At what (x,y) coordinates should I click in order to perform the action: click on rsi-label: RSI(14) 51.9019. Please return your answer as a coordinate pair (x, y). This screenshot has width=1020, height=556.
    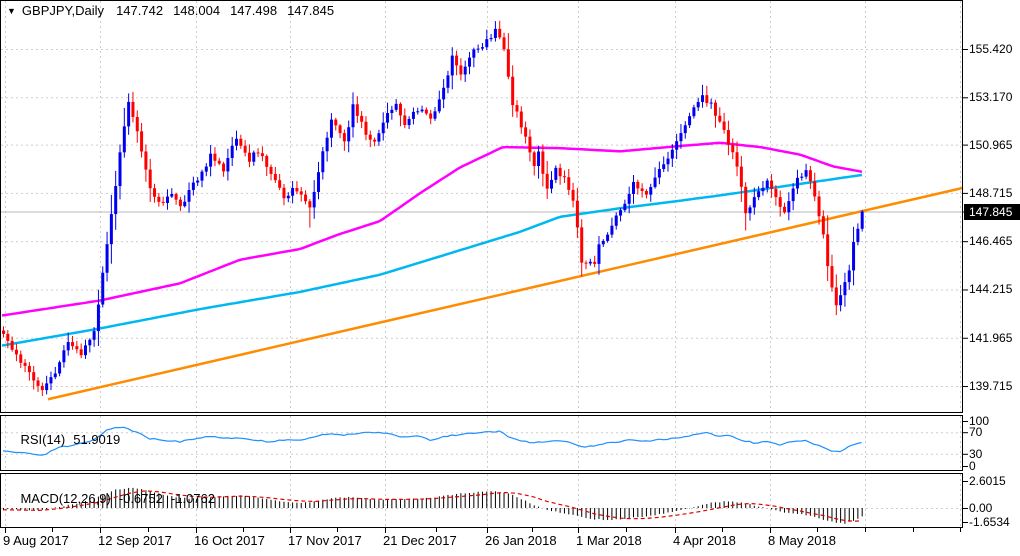
    Looking at the image, I should click on (67, 439).